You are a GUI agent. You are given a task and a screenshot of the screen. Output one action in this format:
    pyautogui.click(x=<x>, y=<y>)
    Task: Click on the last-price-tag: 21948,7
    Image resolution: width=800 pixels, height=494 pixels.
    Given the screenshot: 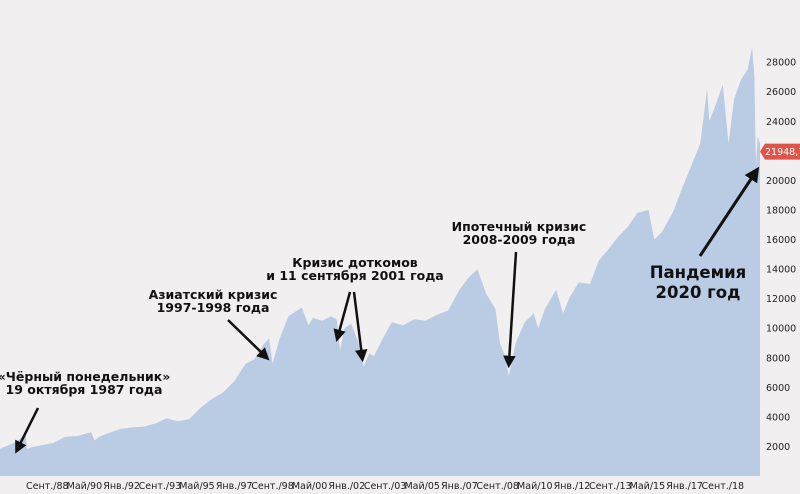 What is the action you would take?
    pyautogui.click(x=780, y=151)
    